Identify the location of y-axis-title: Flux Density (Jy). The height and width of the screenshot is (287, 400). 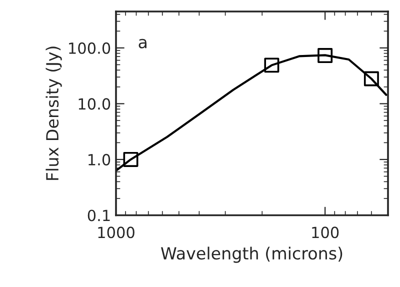
(54, 113).